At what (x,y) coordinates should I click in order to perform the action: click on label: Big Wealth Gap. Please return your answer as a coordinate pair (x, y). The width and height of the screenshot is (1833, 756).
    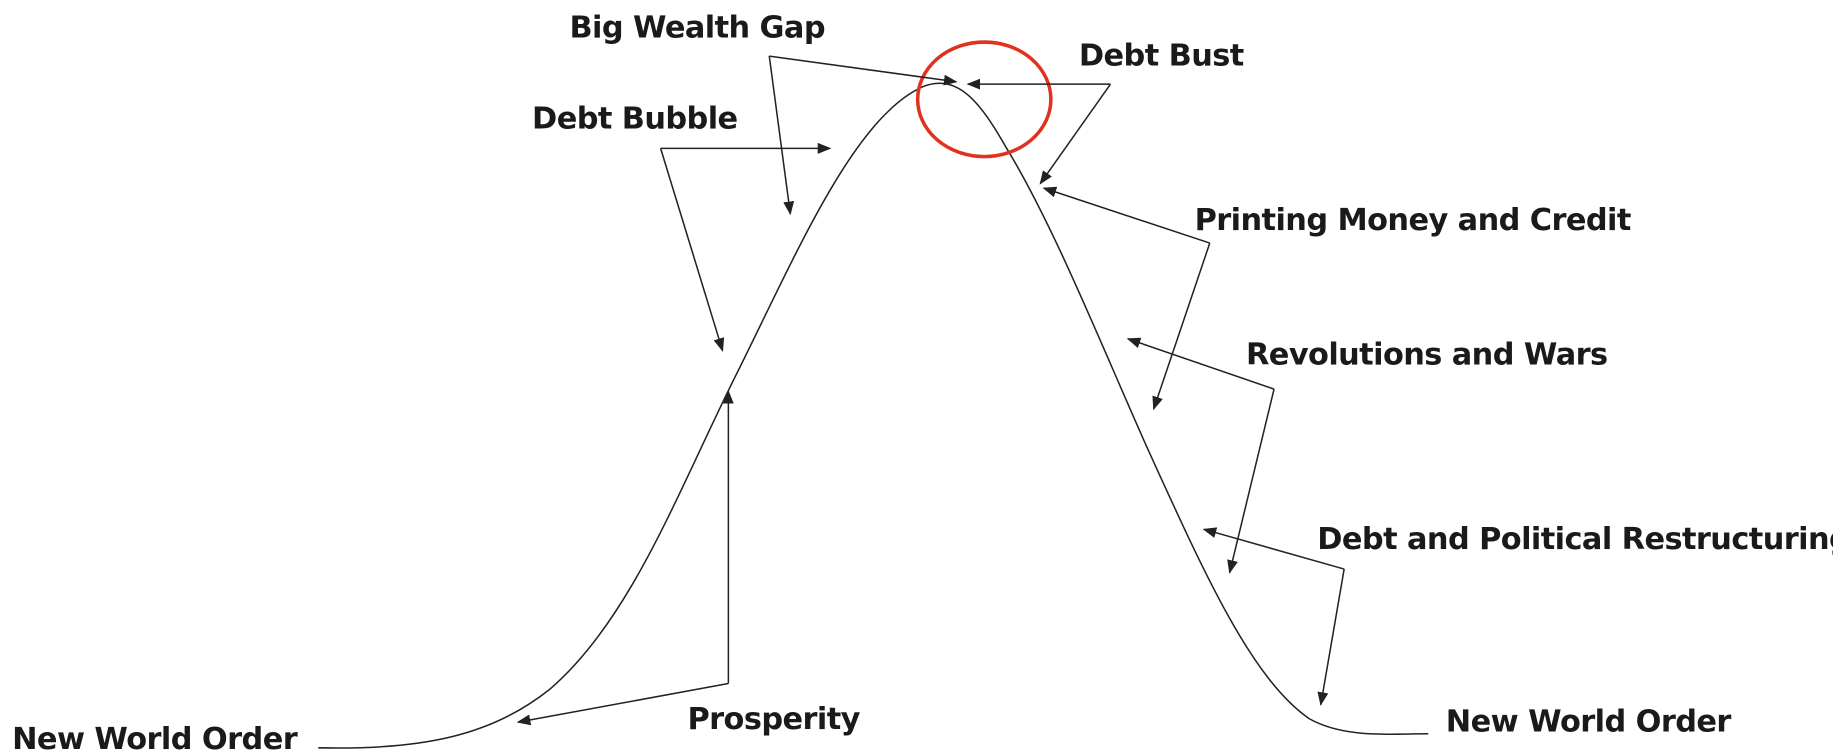
    Looking at the image, I should click on (697, 27).